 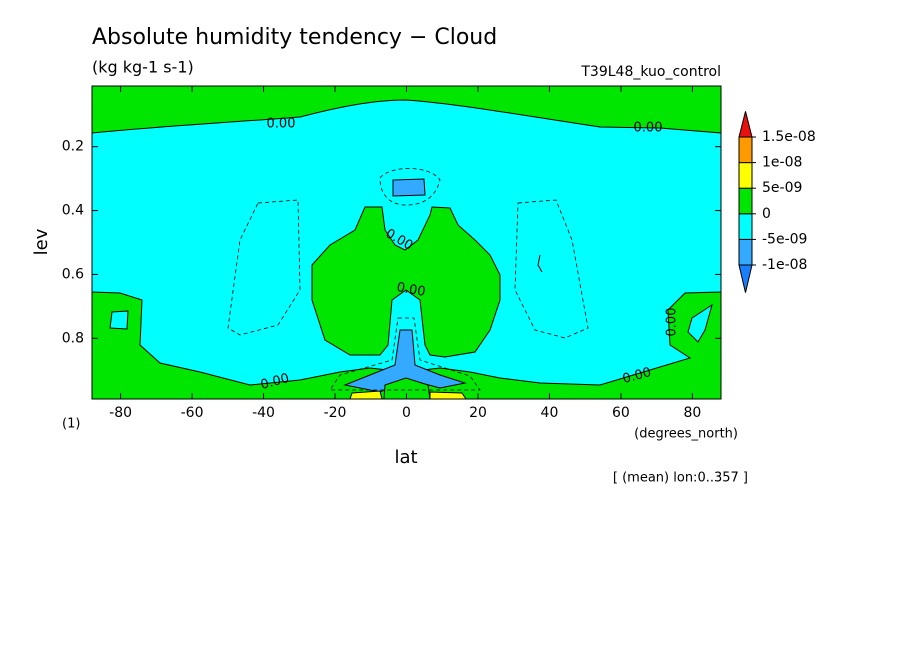 I want to click on x-tick-label: -20, so click(x=335, y=413).